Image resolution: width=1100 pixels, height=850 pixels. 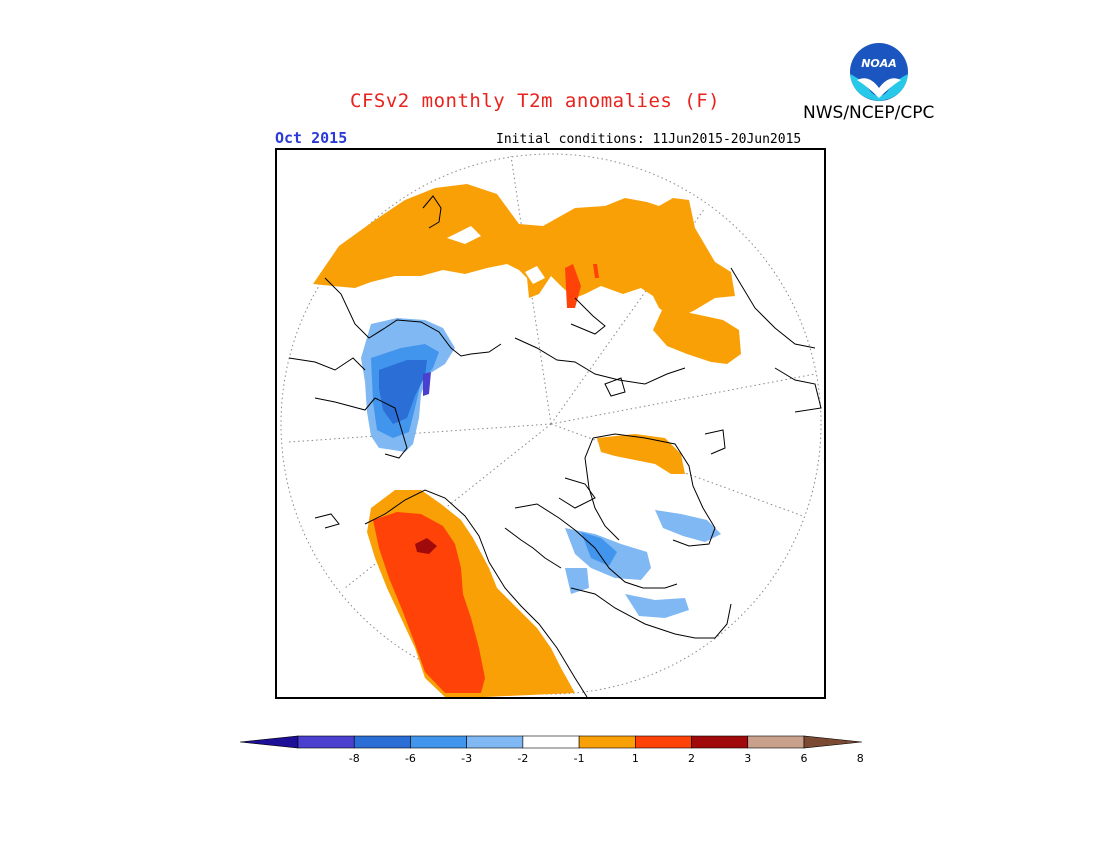 What do you see at coordinates (466, 758) in the screenshot?
I see `colorbar-tick-label: -3` at bounding box center [466, 758].